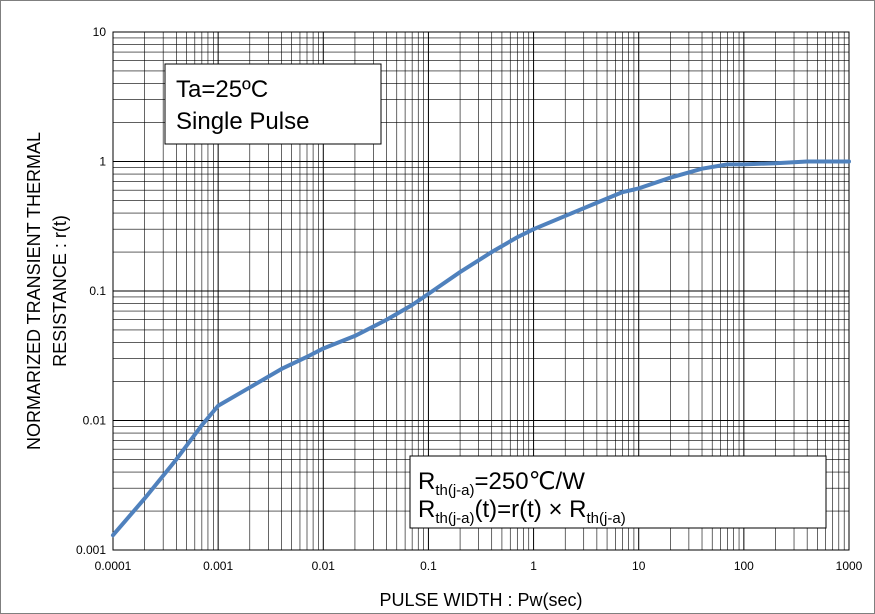 The height and width of the screenshot is (614, 875). Describe the element at coordinates (639, 566) in the screenshot. I see `x-tick-label: 10` at that location.